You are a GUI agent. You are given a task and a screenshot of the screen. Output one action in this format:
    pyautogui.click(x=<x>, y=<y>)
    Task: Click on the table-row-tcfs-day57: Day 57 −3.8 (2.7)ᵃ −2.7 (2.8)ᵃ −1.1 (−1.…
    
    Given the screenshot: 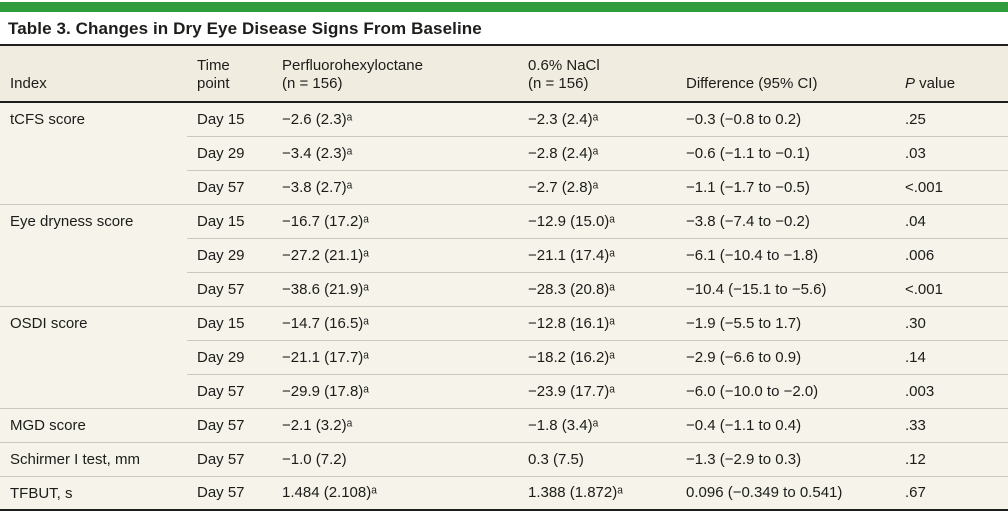 What is the action you would take?
    pyautogui.click(x=504, y=186)
    